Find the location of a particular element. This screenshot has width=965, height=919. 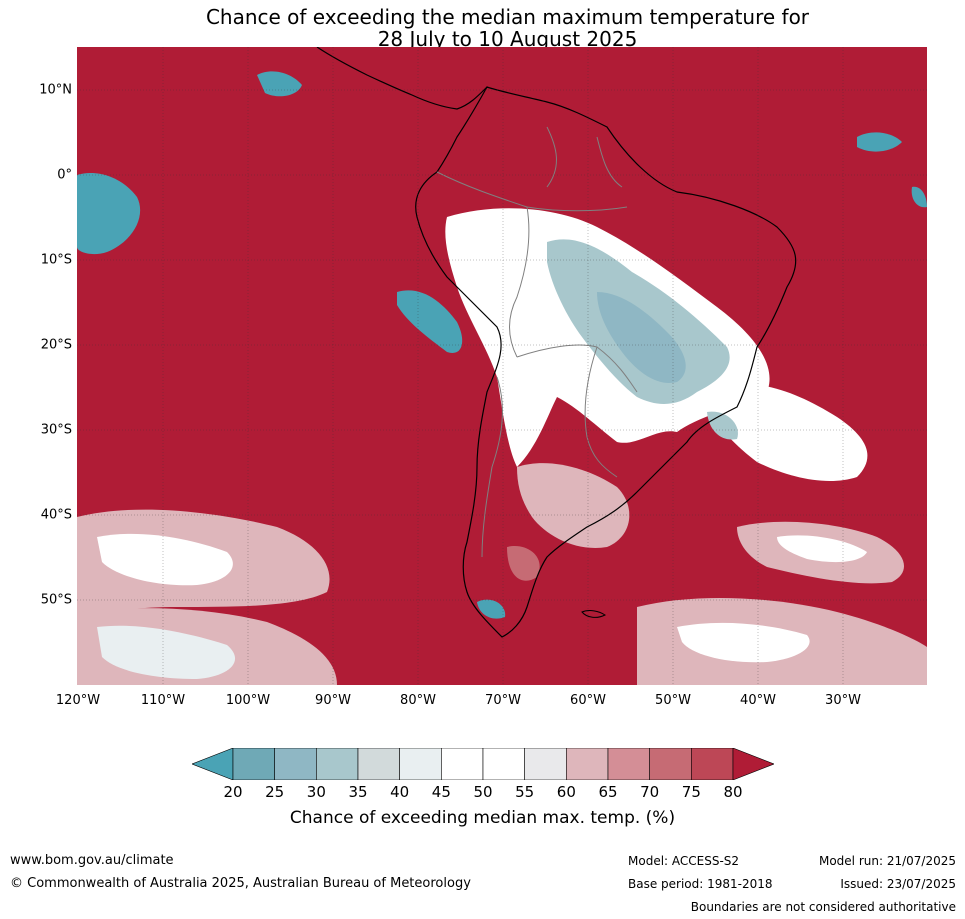

lon-label-50w: 50°W is located at coordinates (673, 700).